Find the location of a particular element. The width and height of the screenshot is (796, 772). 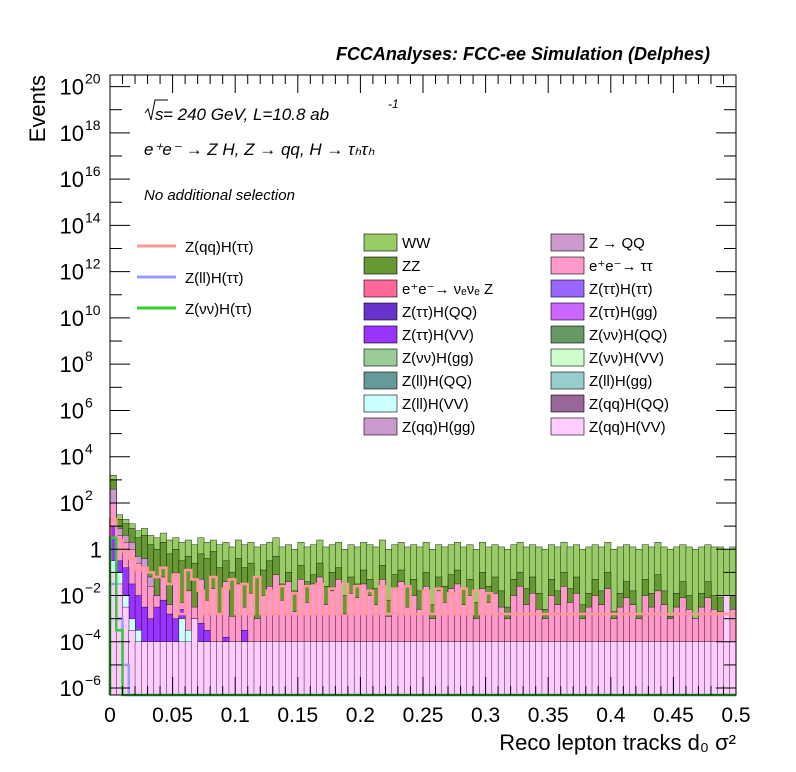

y-tick-label: 10 −6 is located at coordinates (81, 686).